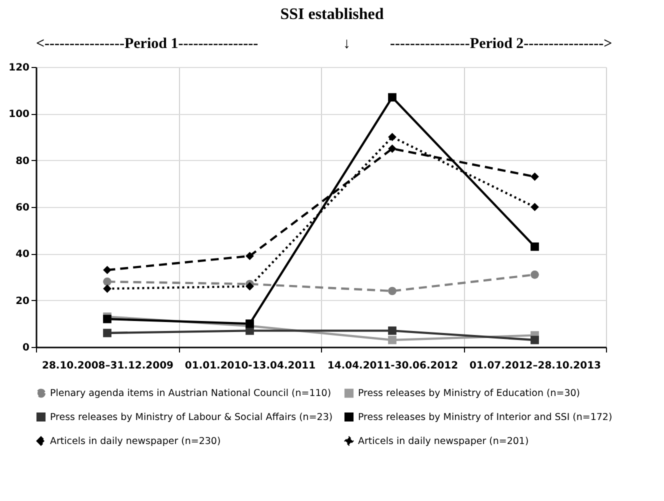 This screenshot has width=664, height=501. What do you see at coordinates (19, 68) in the screenshot?
I see `y-tick-label: 120` at bounding box center [19, 68].